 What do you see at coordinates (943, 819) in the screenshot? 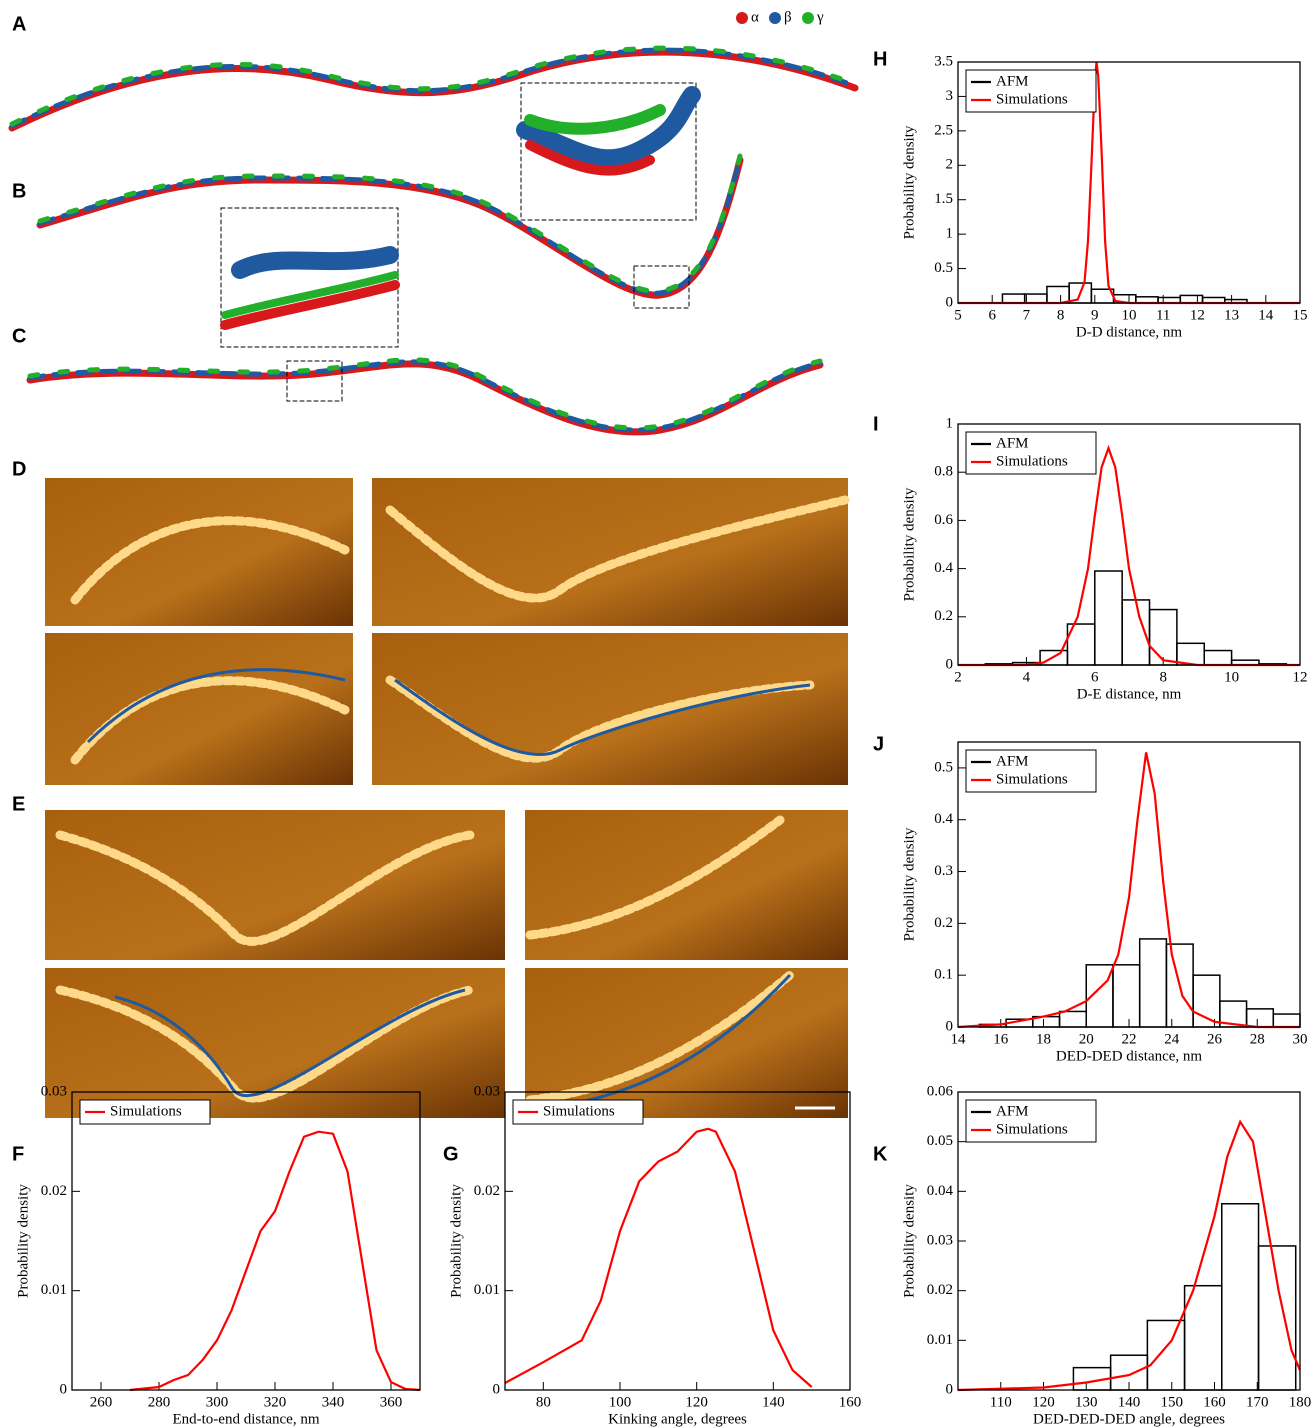
I see `y-tick-label: 0.4` at bounding box center [943, 819].